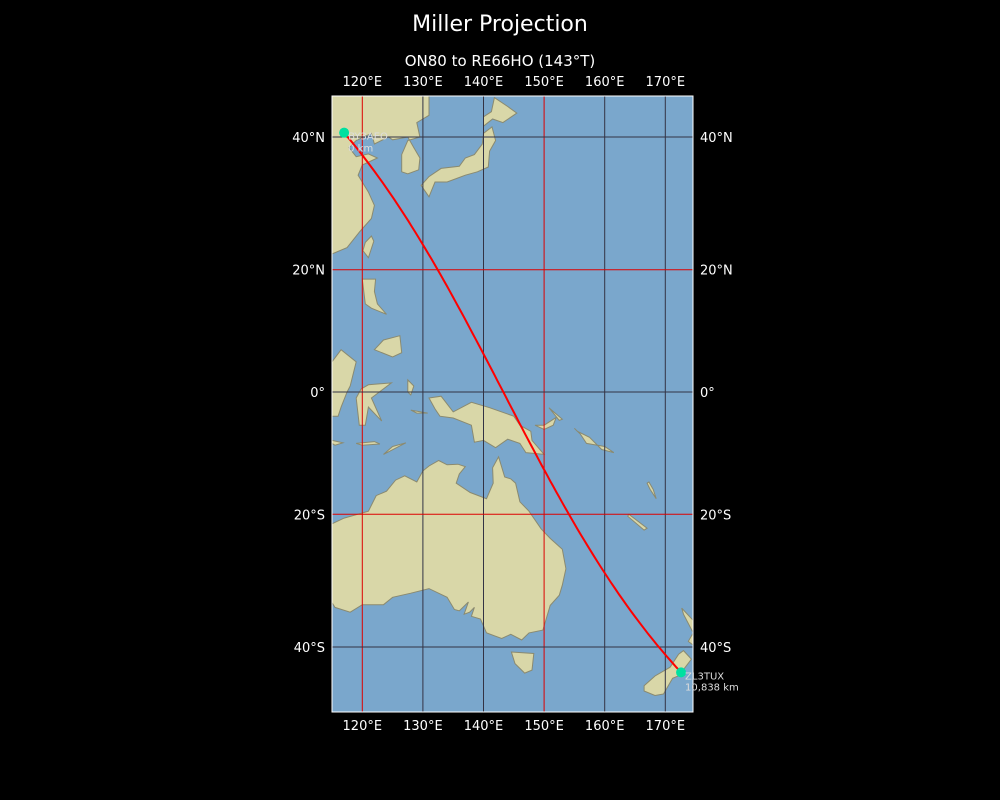 Image resolution: width=1000 pixels, height=800 pixels. Describe the element at coordinates (500, 112) in the screenshot. I see `hokkaido` at that location.